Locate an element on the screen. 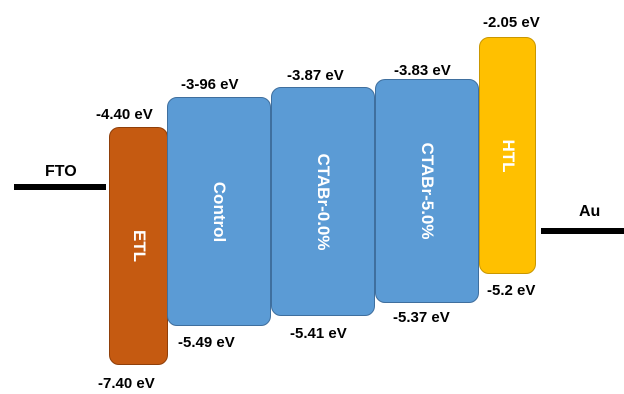  ctabr5-bottom-level: -5.37 eV is located at coordinates (421, 317).